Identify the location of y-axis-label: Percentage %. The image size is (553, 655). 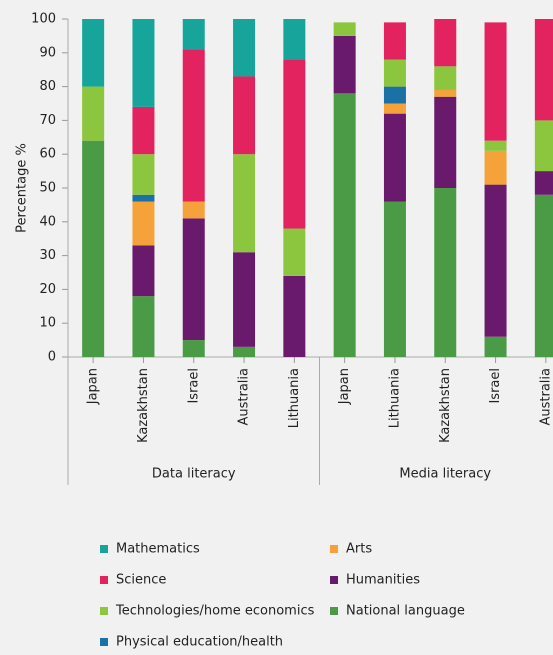
(22, 188).